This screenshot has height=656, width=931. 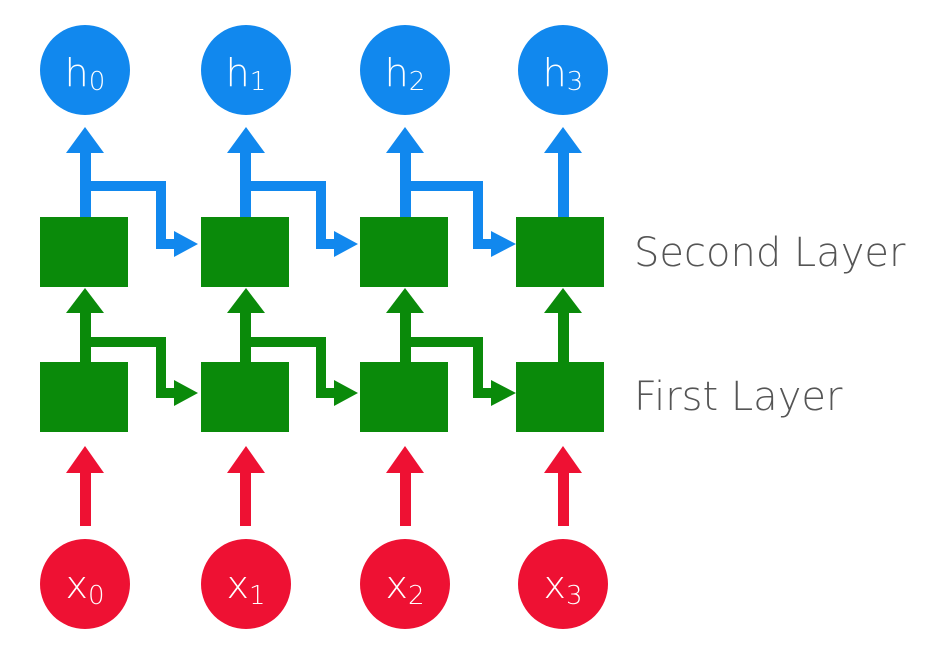 I want to click on output-node-h3-base: h, so click(x=555, y=73).